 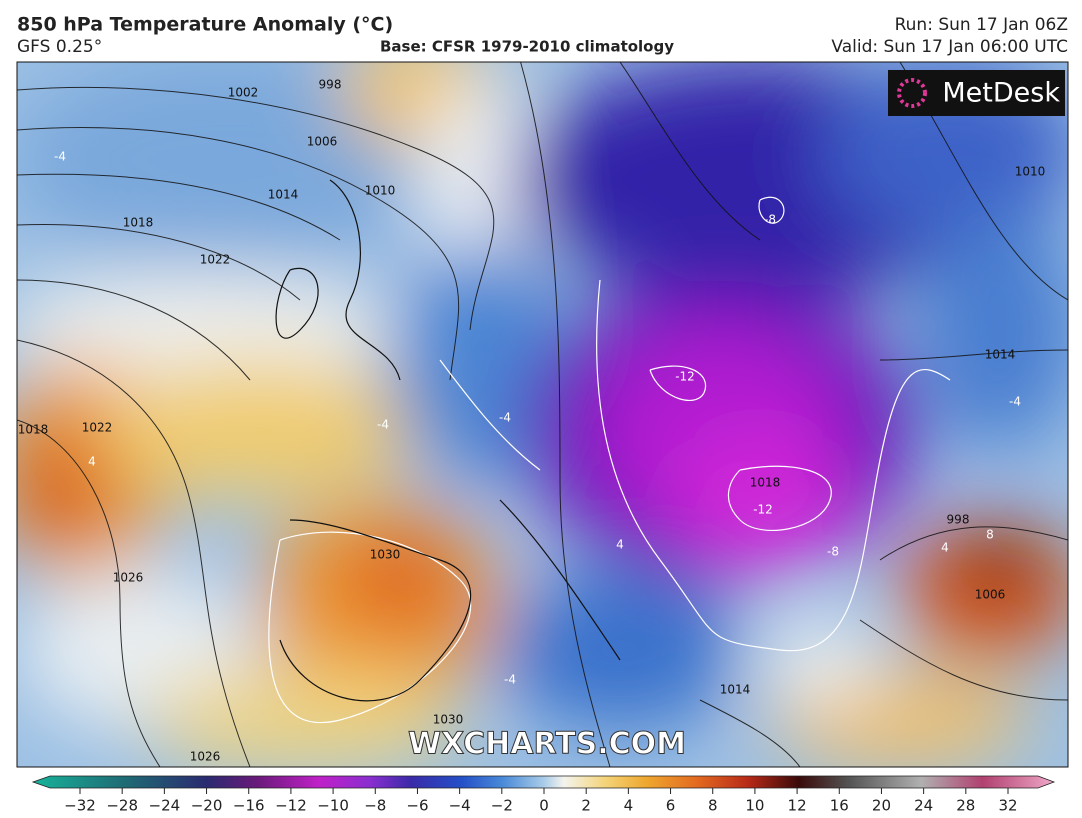 What do you see at coordinates (207, 806) in the screenshot?
I see `colorbar-tick-label: −20` at bounding box center [207, 806].